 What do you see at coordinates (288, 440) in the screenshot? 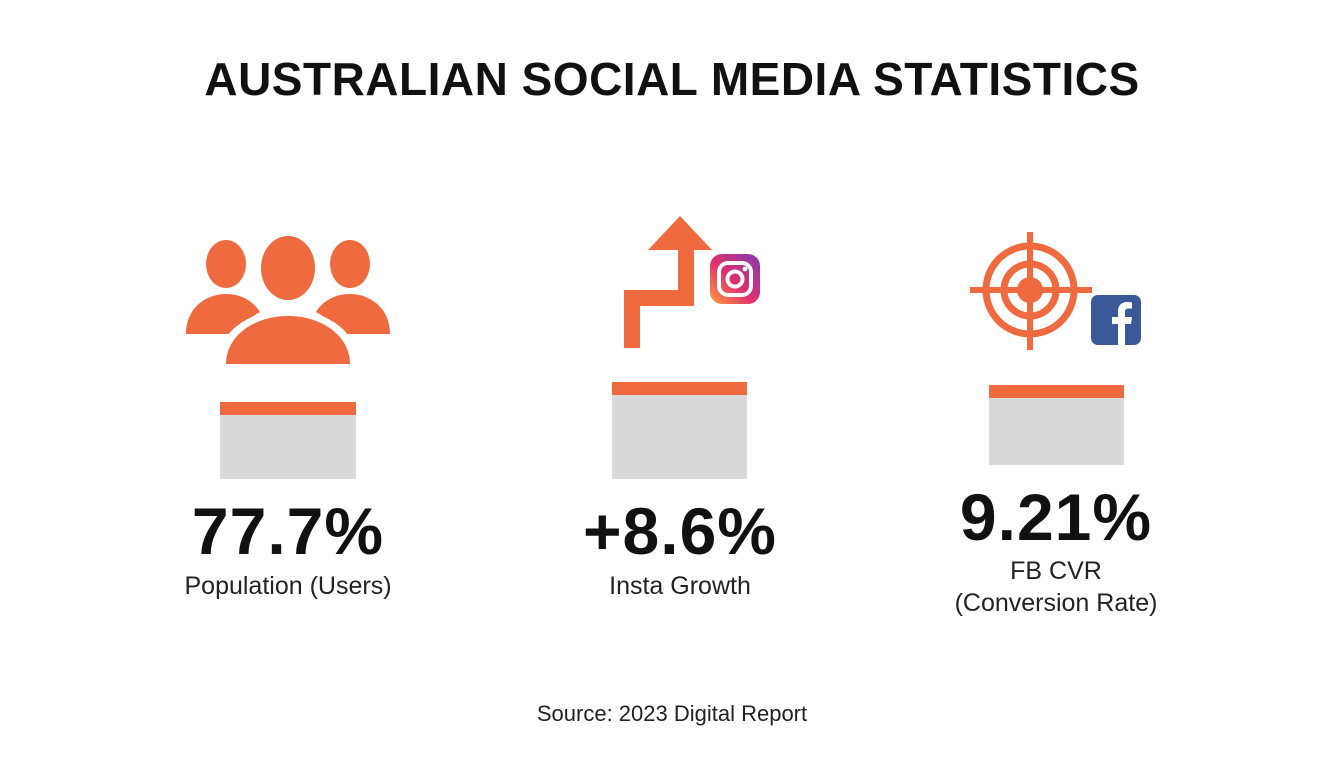
I see `stat-bar-users` at bounding box center [288, 440].